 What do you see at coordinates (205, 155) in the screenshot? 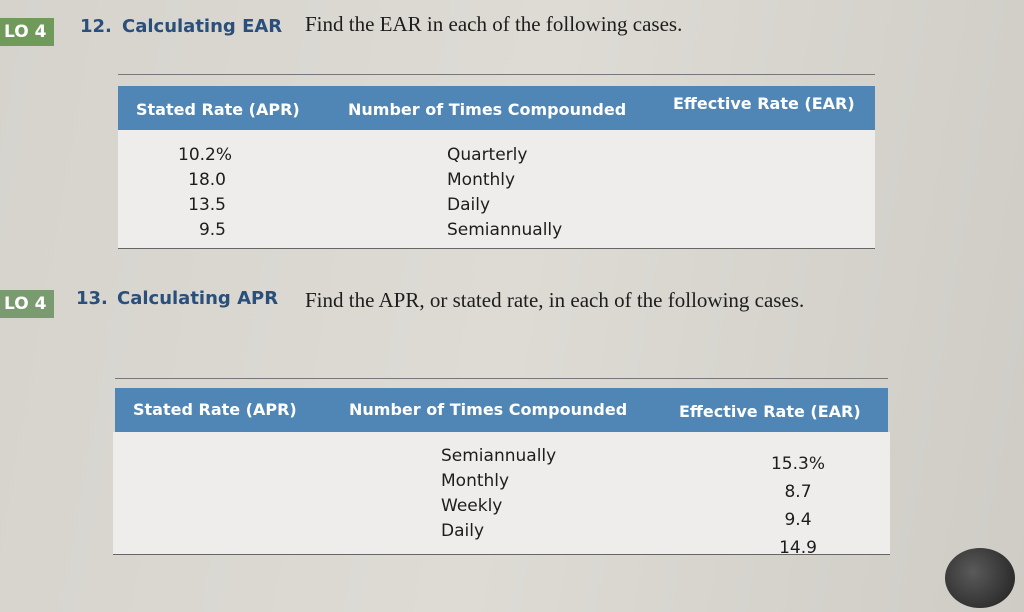
I see `cell: 10.2%` at bounding box center [205, 155].